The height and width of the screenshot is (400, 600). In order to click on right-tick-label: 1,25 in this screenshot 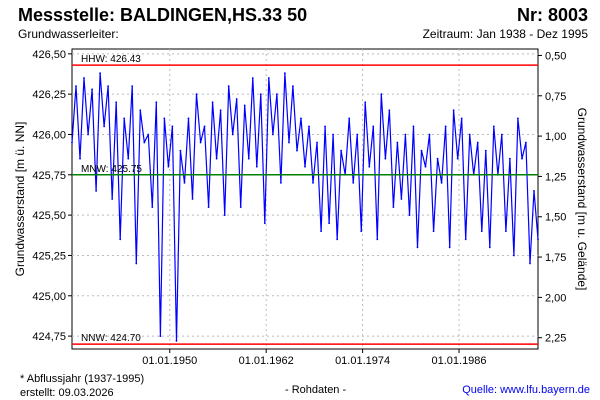, I will do `click(555, 177)`.